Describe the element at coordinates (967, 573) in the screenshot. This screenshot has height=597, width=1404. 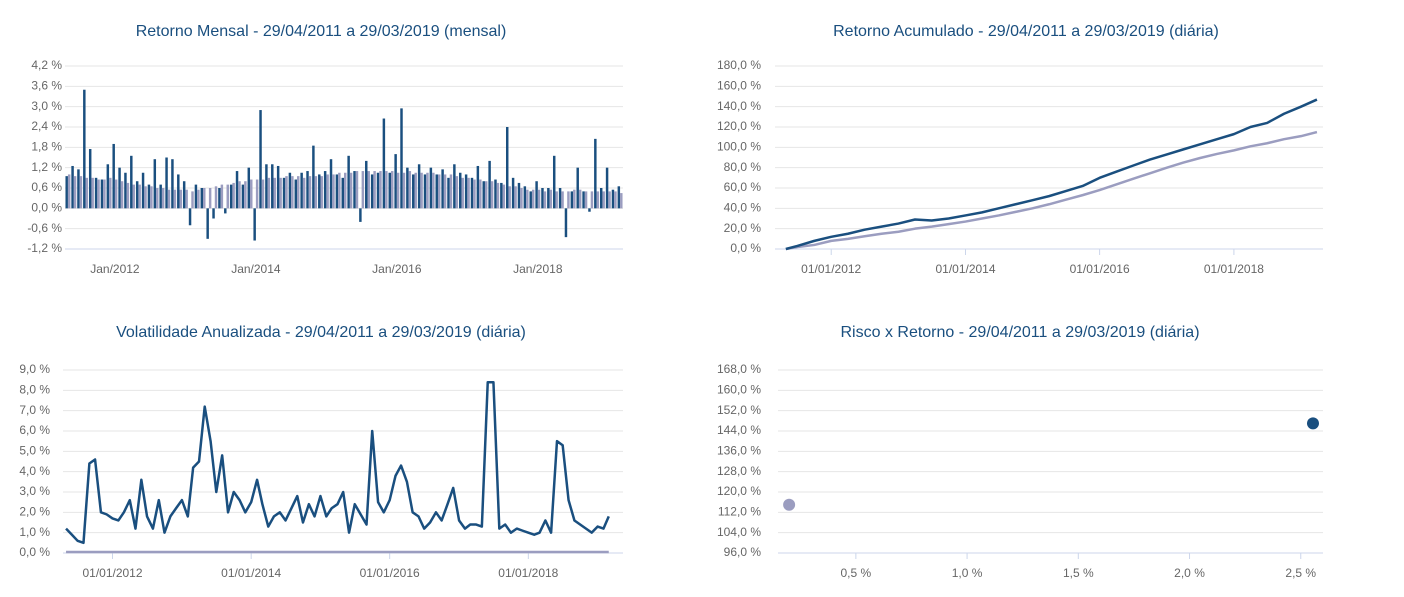
I see `x-tick-label: 1,0 %` at that location.